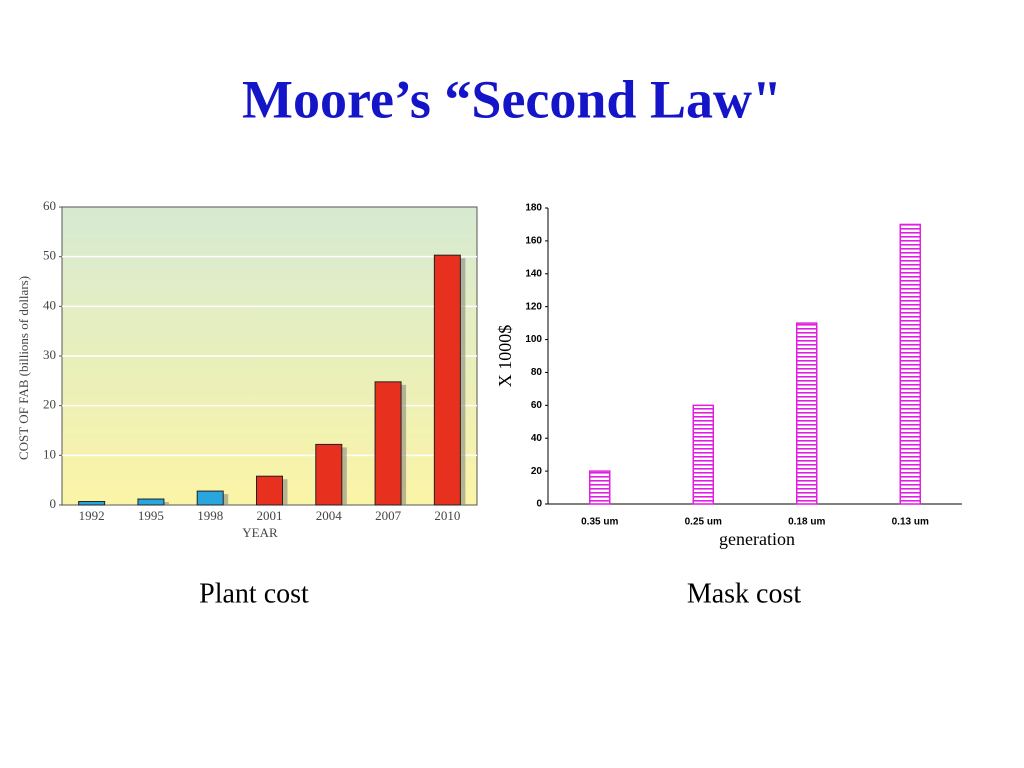 The image size is (1024, 768). What do you see at coordinates (757, 539) in the screenshot?
I see `x-axis-label: generation` at bounding box center [757, 539].